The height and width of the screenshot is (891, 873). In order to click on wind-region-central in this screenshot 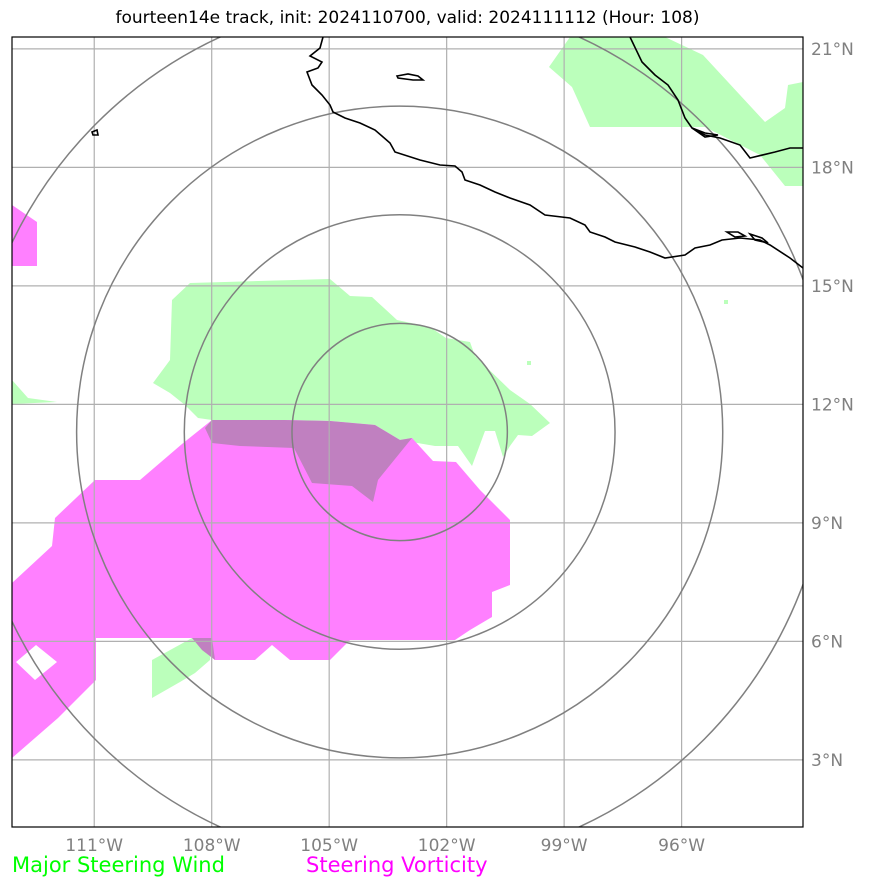, I will do `click(351, 372)`.